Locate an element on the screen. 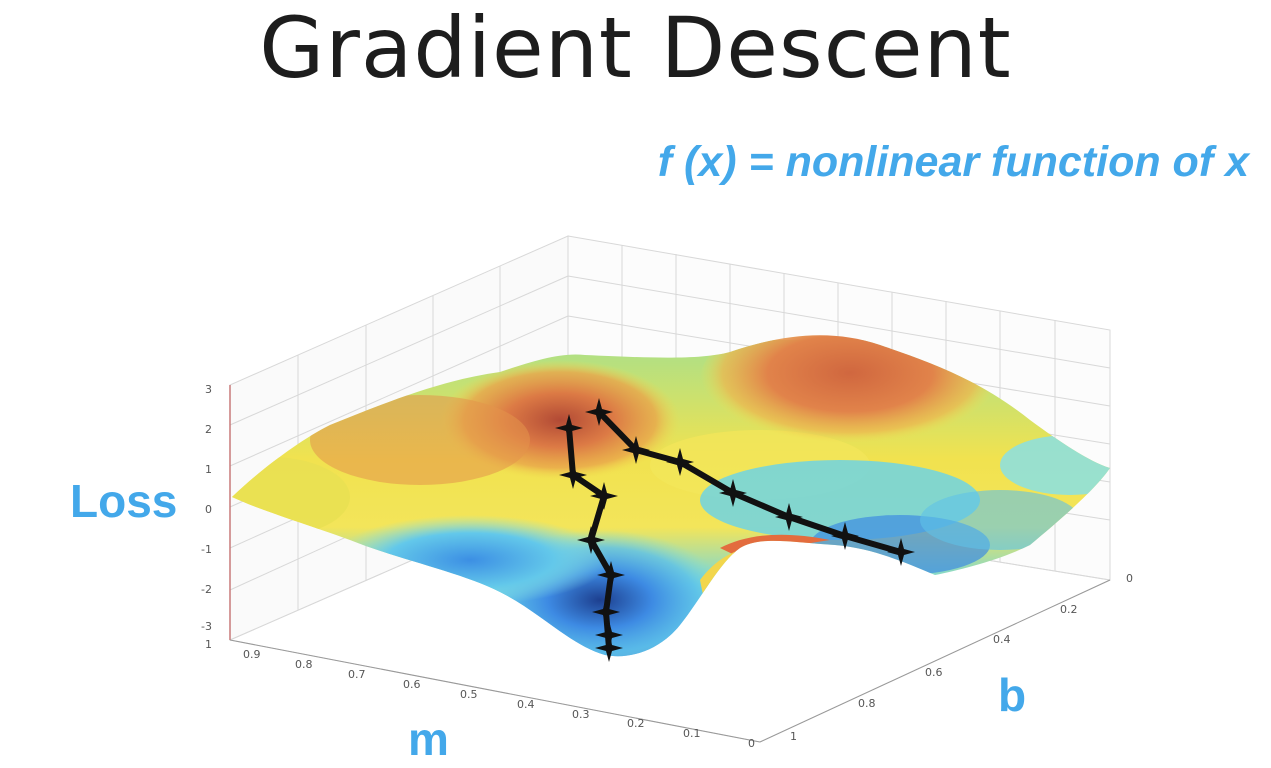  b-tick: 0.2 is located at coordinates (1069, 609).